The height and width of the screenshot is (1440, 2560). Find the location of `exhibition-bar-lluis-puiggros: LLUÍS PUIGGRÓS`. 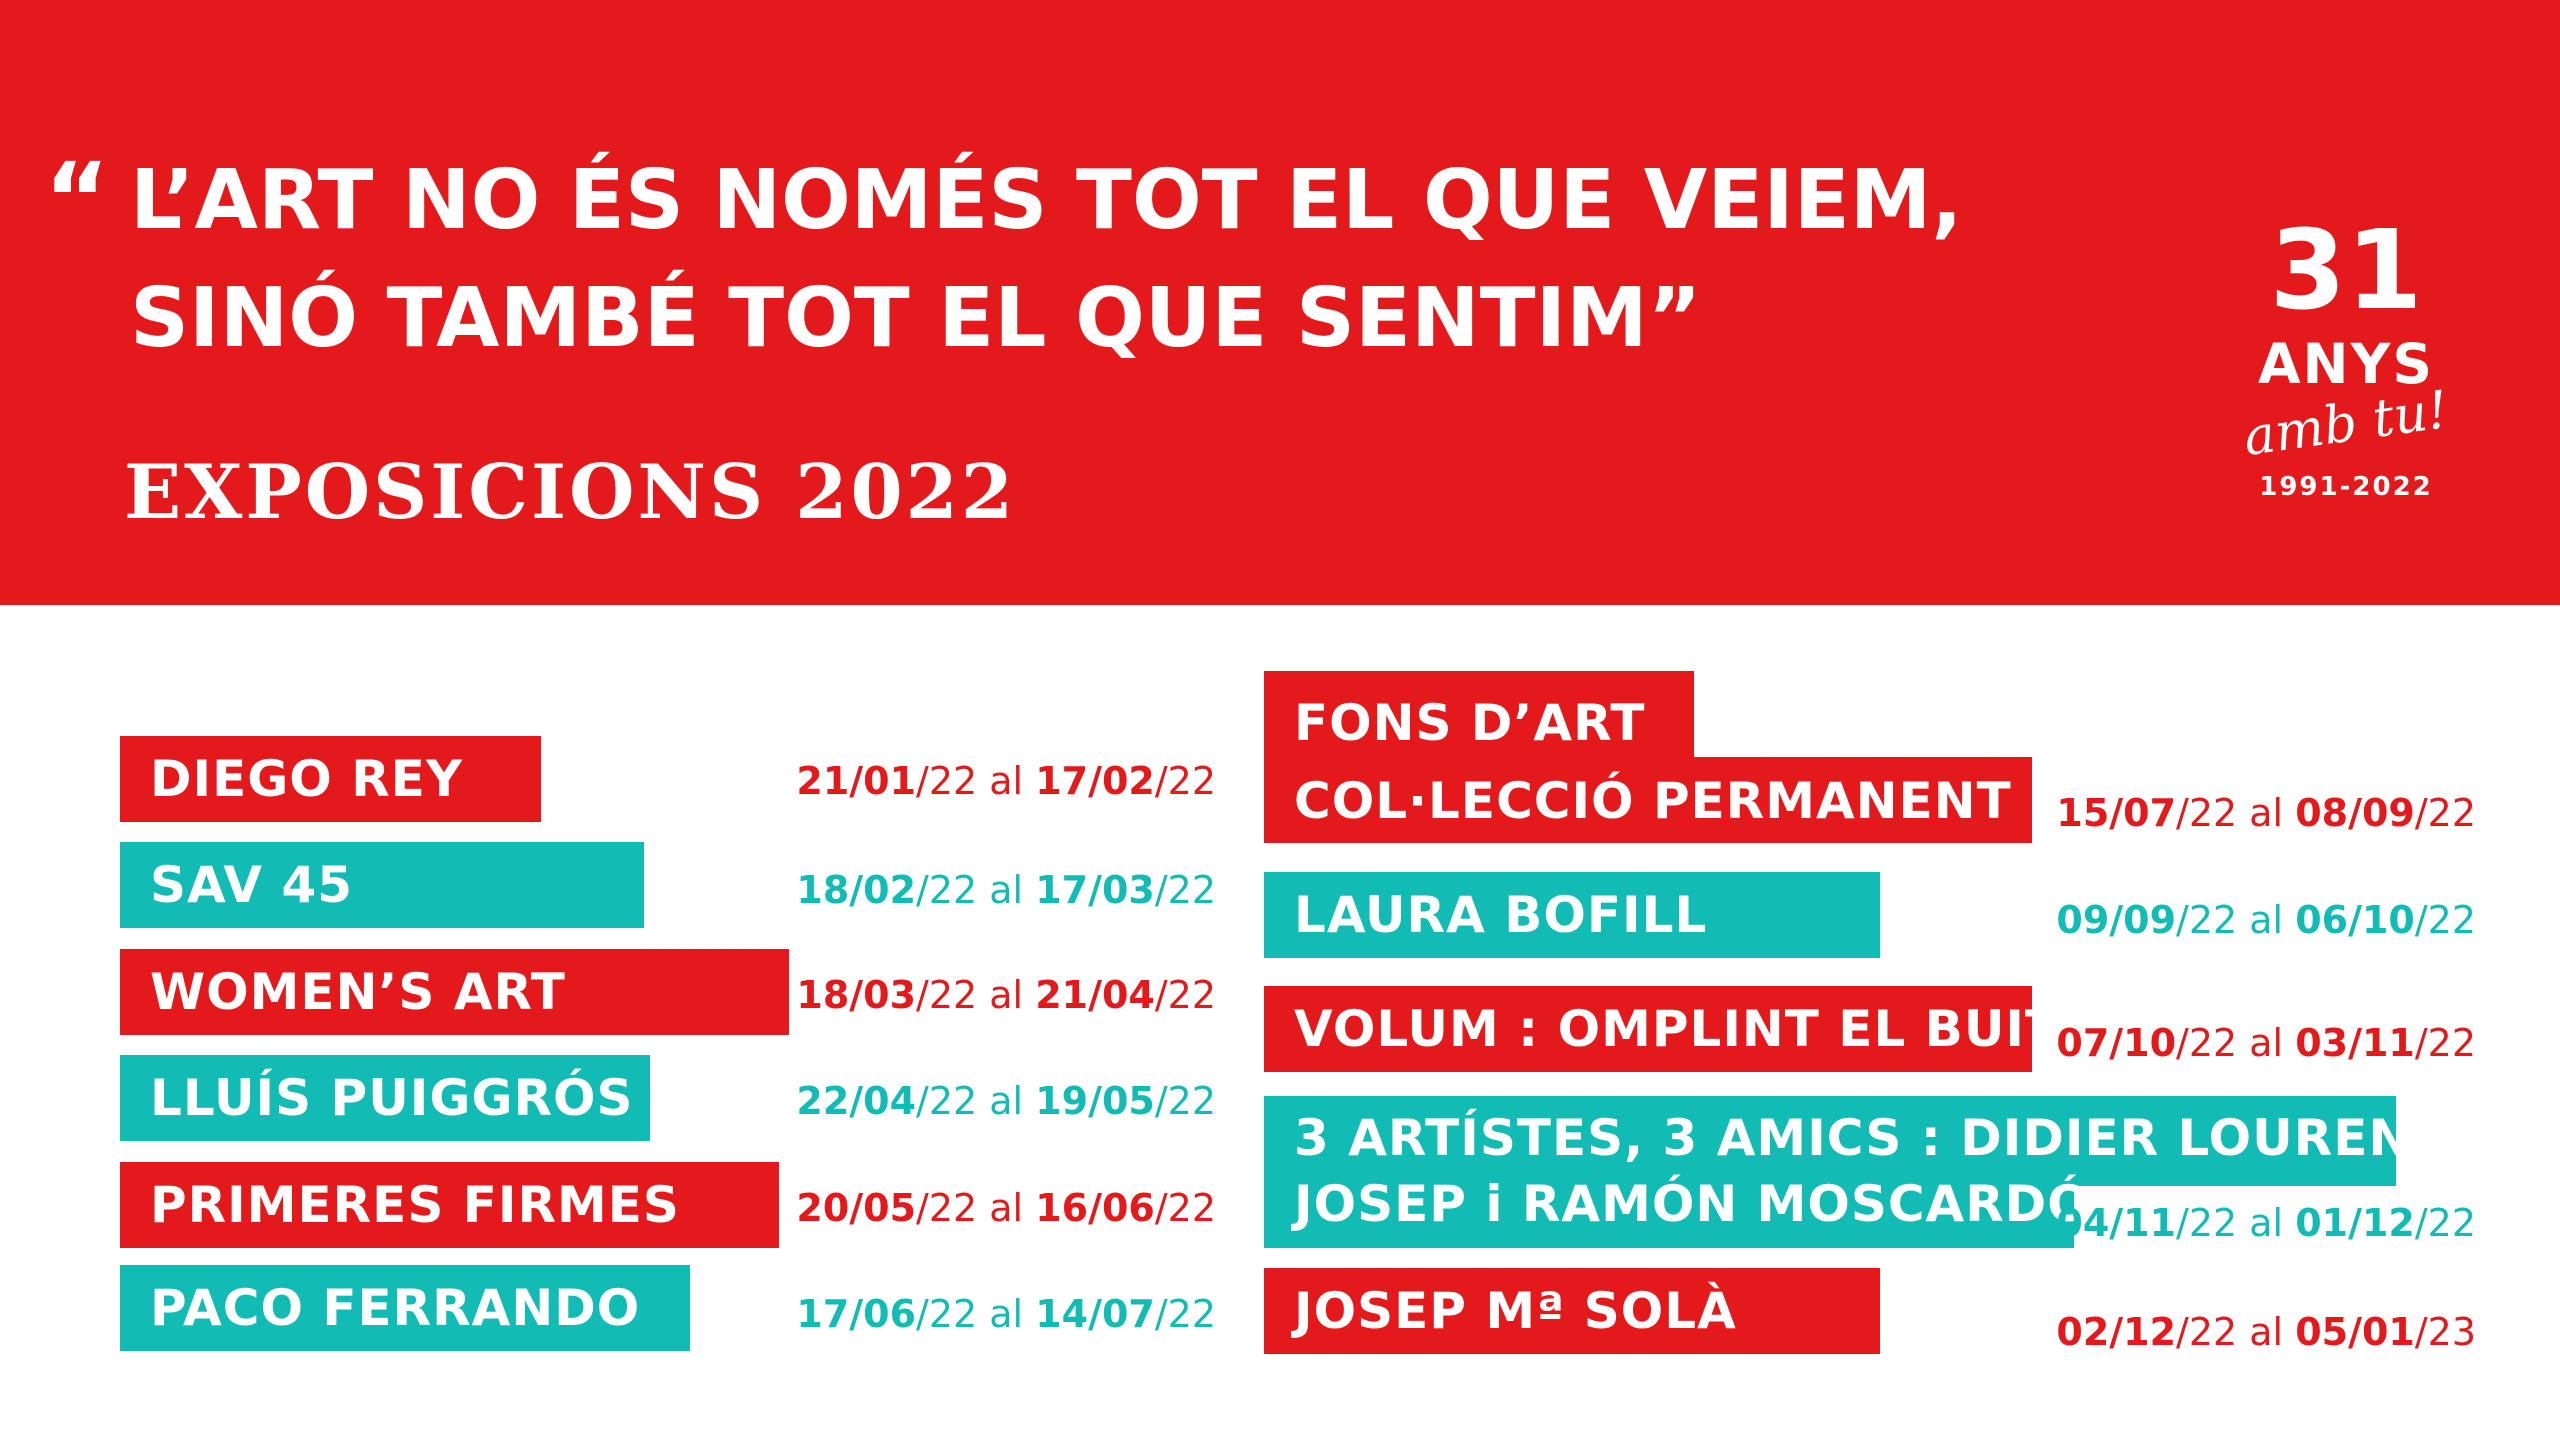

exhibition-bar-lluis-puiggros: LLUÍS PUIGGRÓS is located at coordinates (385, 1098).